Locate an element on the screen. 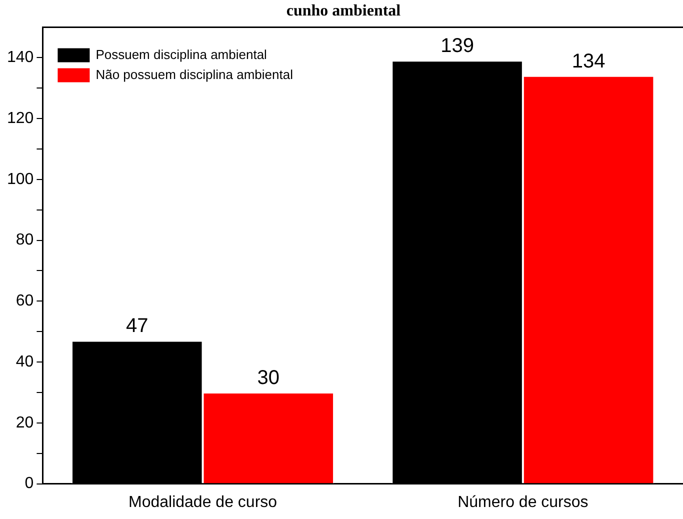 The image size is (683, 519). y-tick-label: 20 is located at coordinates (25, 423).